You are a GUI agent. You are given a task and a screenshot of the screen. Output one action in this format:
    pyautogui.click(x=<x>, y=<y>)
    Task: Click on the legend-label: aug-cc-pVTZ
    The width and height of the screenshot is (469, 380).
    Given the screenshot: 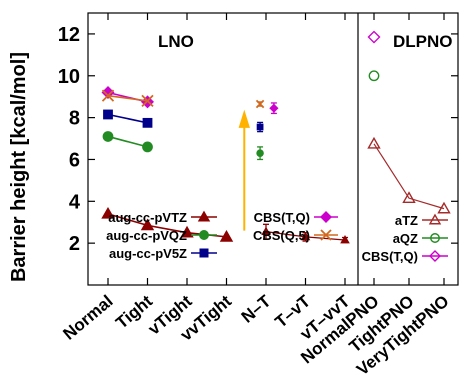 What is the action you would take?
    pyautogui.click(x=147, y=217)
    